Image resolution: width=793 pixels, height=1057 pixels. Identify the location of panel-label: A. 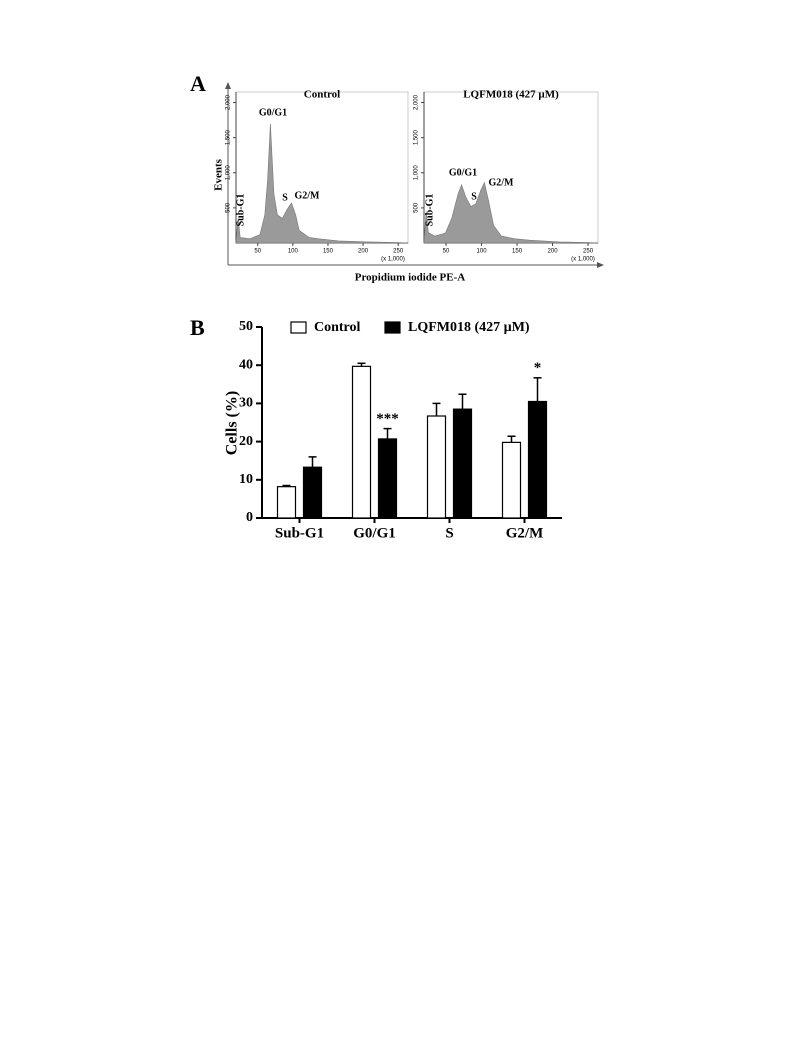
(198, 83).